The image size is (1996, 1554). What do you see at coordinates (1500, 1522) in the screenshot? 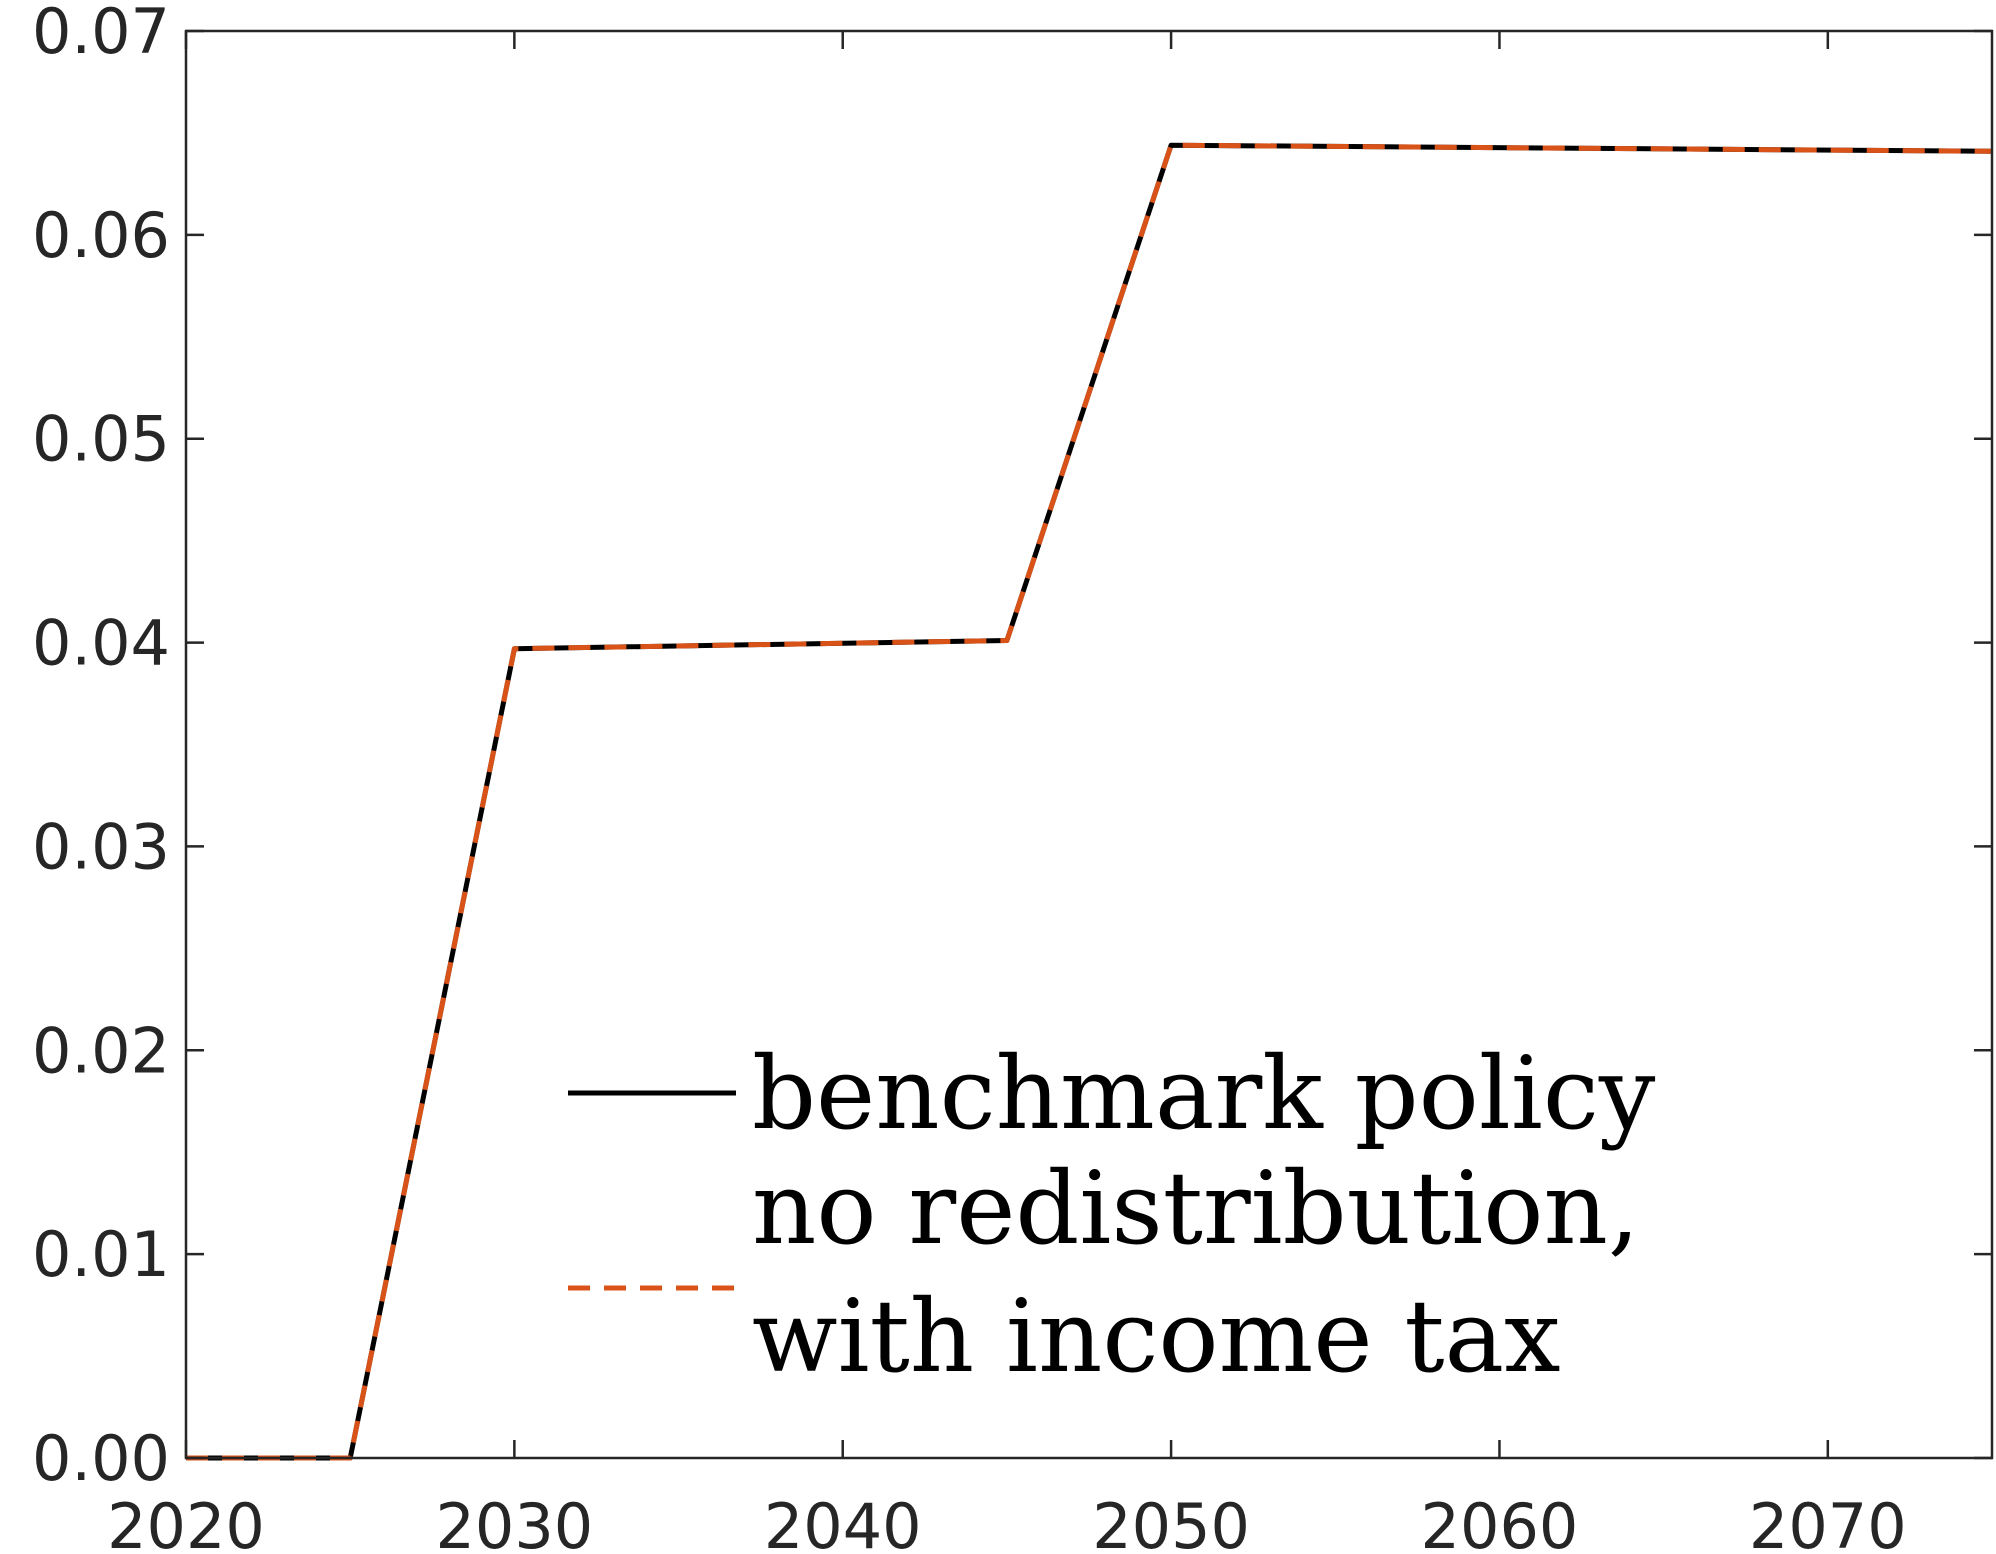
I see `x-tick-label-2060: 2060` at bounding box center [1500, 1522].